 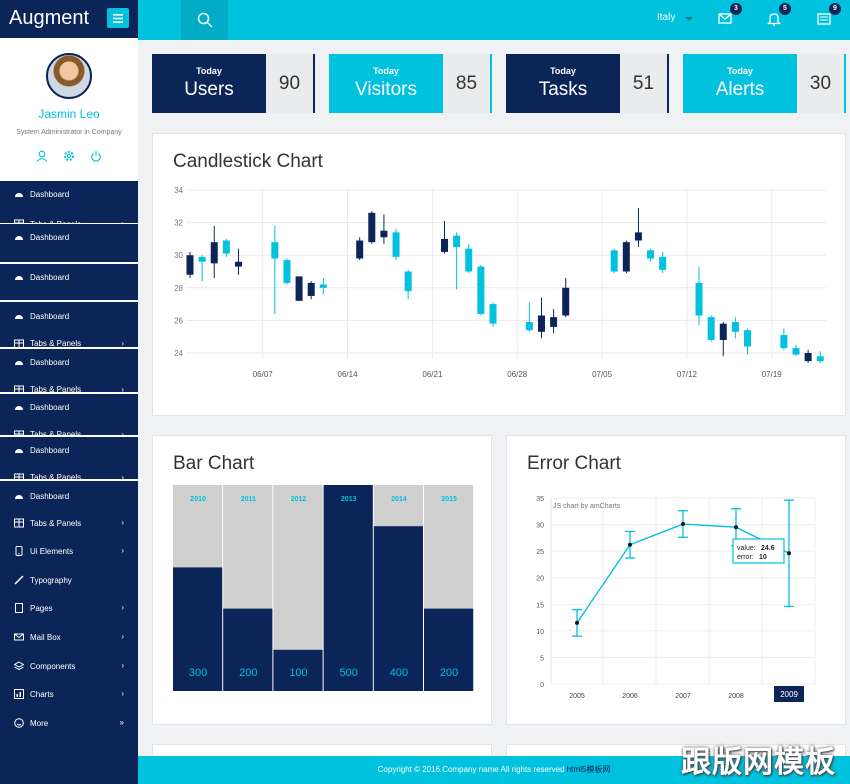 I want to click on user-role: System Administrator in Company, so click(x=69, y=132).